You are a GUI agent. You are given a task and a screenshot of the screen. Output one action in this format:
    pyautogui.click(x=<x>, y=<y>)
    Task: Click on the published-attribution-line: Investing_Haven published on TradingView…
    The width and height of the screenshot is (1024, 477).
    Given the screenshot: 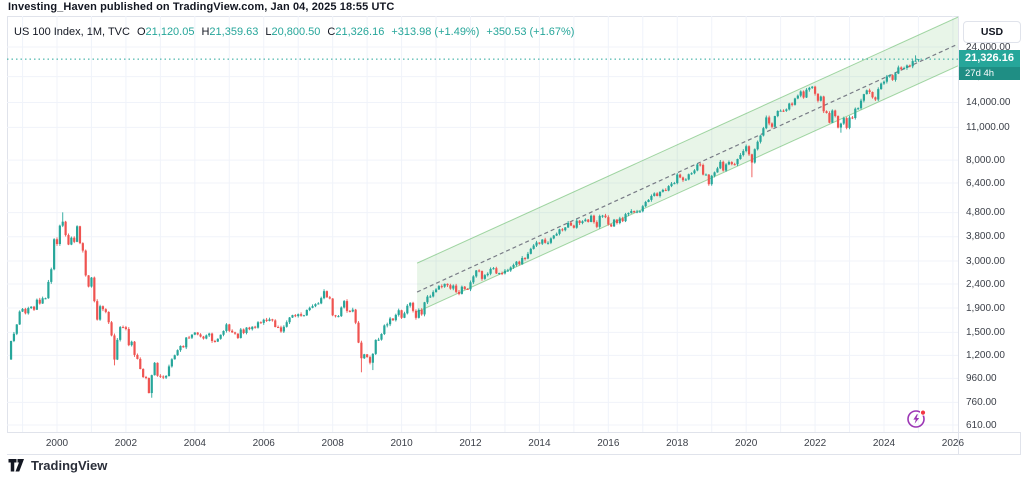 What is the action you would take?
    pyautogui.click(x=201, y=7)
    